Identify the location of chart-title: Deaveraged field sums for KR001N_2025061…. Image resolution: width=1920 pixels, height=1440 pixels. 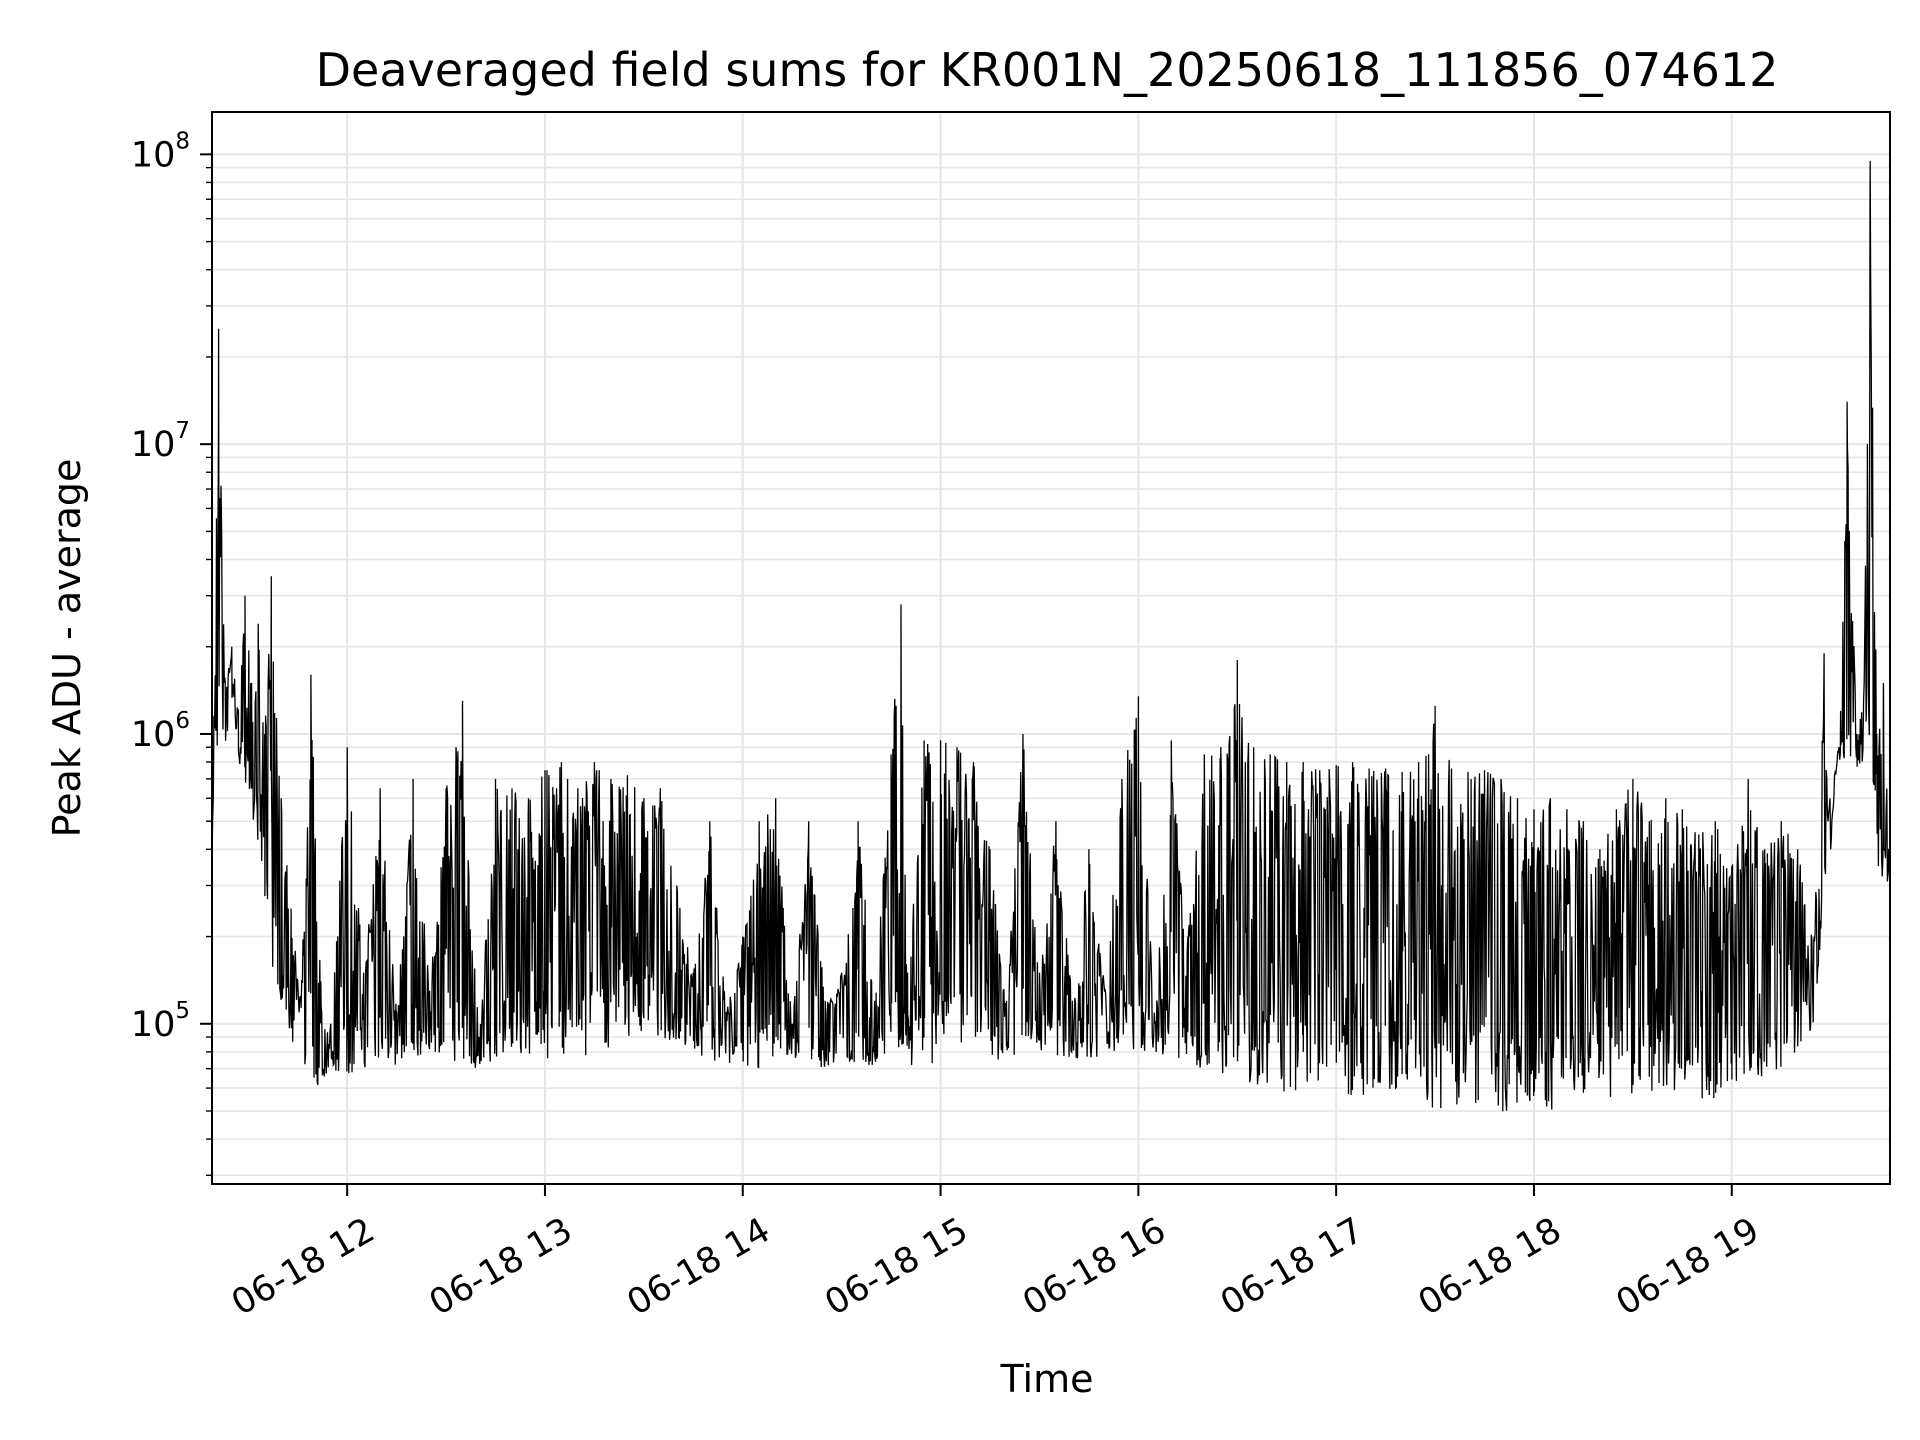
(1047, 70).